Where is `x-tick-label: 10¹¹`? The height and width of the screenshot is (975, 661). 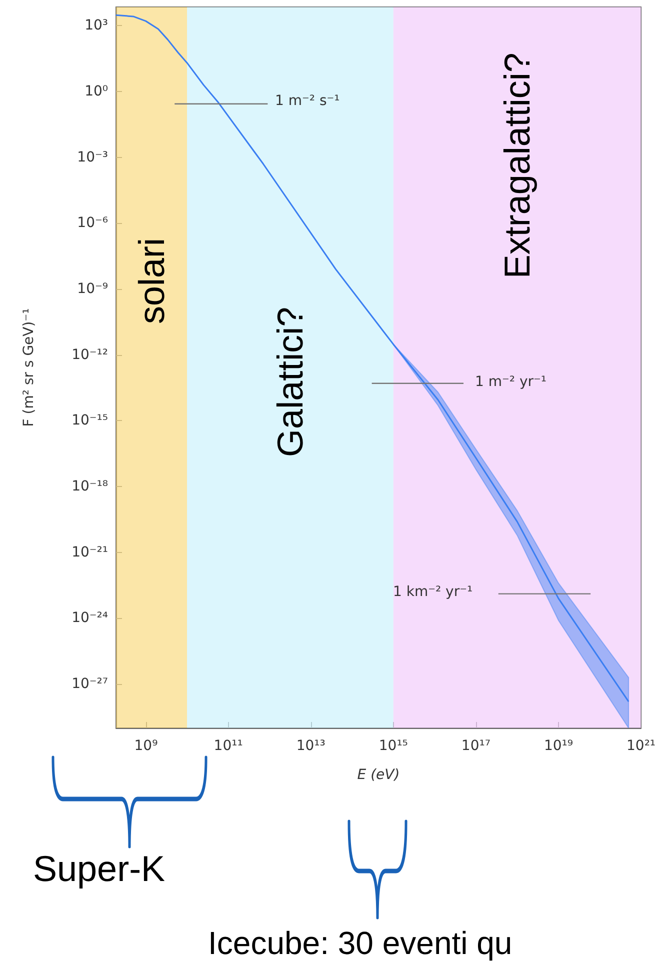
x-tick-label: 10¹¹ is located at coordinates (228, 746).